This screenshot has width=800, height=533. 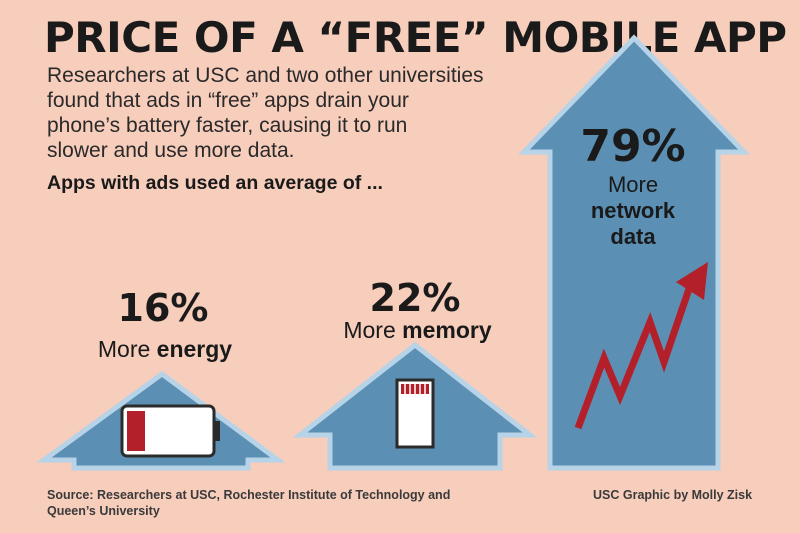 I want to click on infographic-title: PRICE OF A “FREE” MOBILE APP, so click(x=415, y=37).